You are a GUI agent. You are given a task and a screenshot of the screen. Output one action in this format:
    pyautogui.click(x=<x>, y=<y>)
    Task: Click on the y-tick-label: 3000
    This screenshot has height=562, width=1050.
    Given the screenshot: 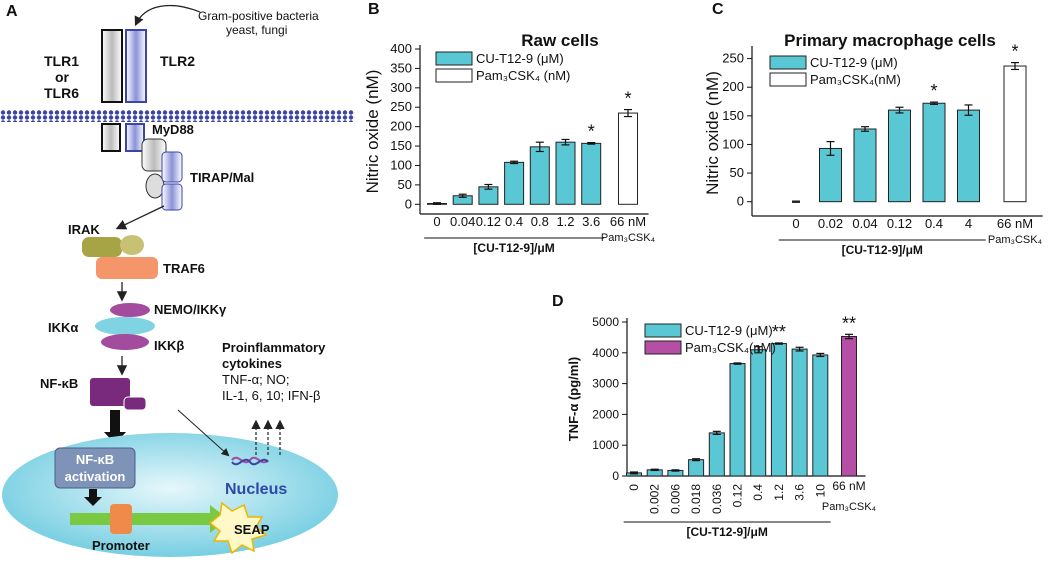 What is the action you would take?
    pyautogui.click(x=605, y=384)
    